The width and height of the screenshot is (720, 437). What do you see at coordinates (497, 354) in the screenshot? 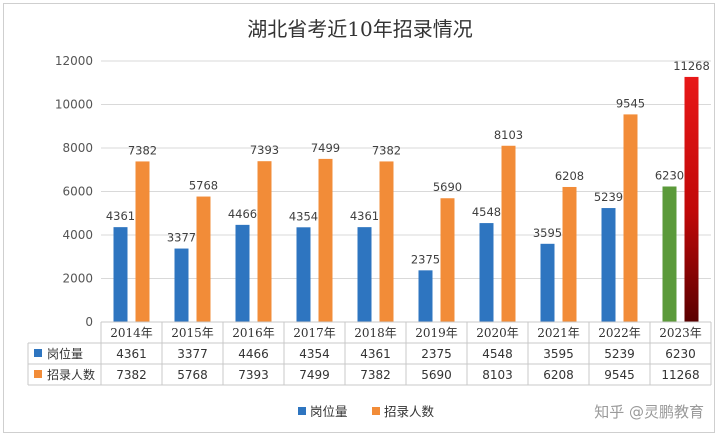
I see `table-cell: 4548` at bounding box center [497, 354].